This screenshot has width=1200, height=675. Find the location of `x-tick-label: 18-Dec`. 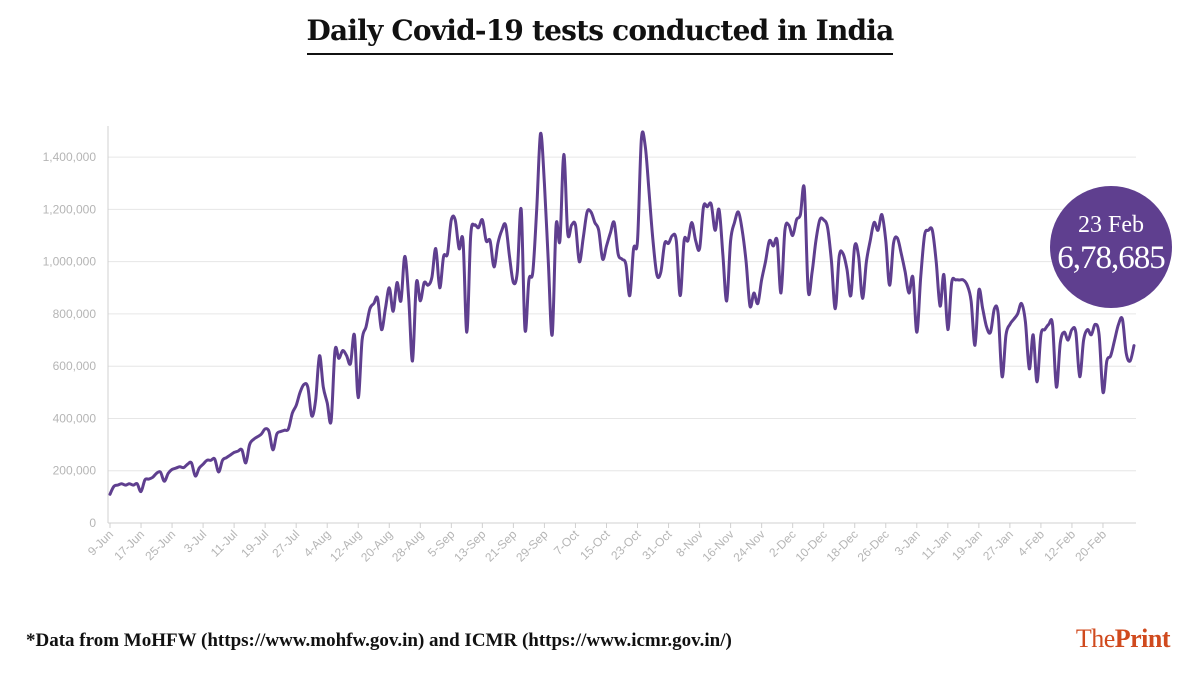

x-tick-label: 18-Dec is located at coordinates (842, 545).